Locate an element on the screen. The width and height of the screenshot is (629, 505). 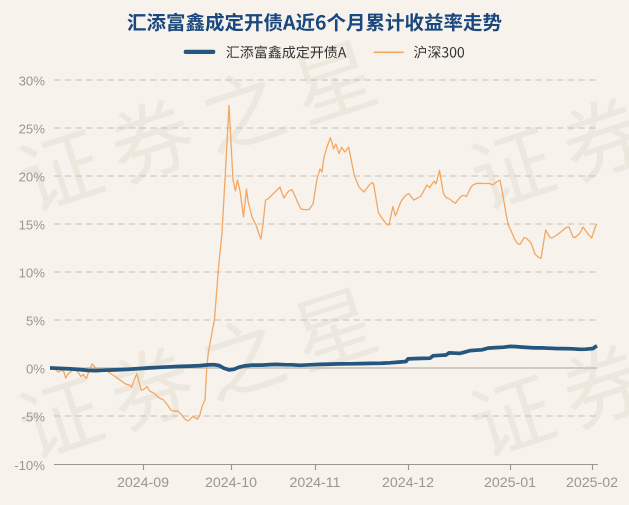
svg-text: 2025-01 is located at coordinates (510, 483).